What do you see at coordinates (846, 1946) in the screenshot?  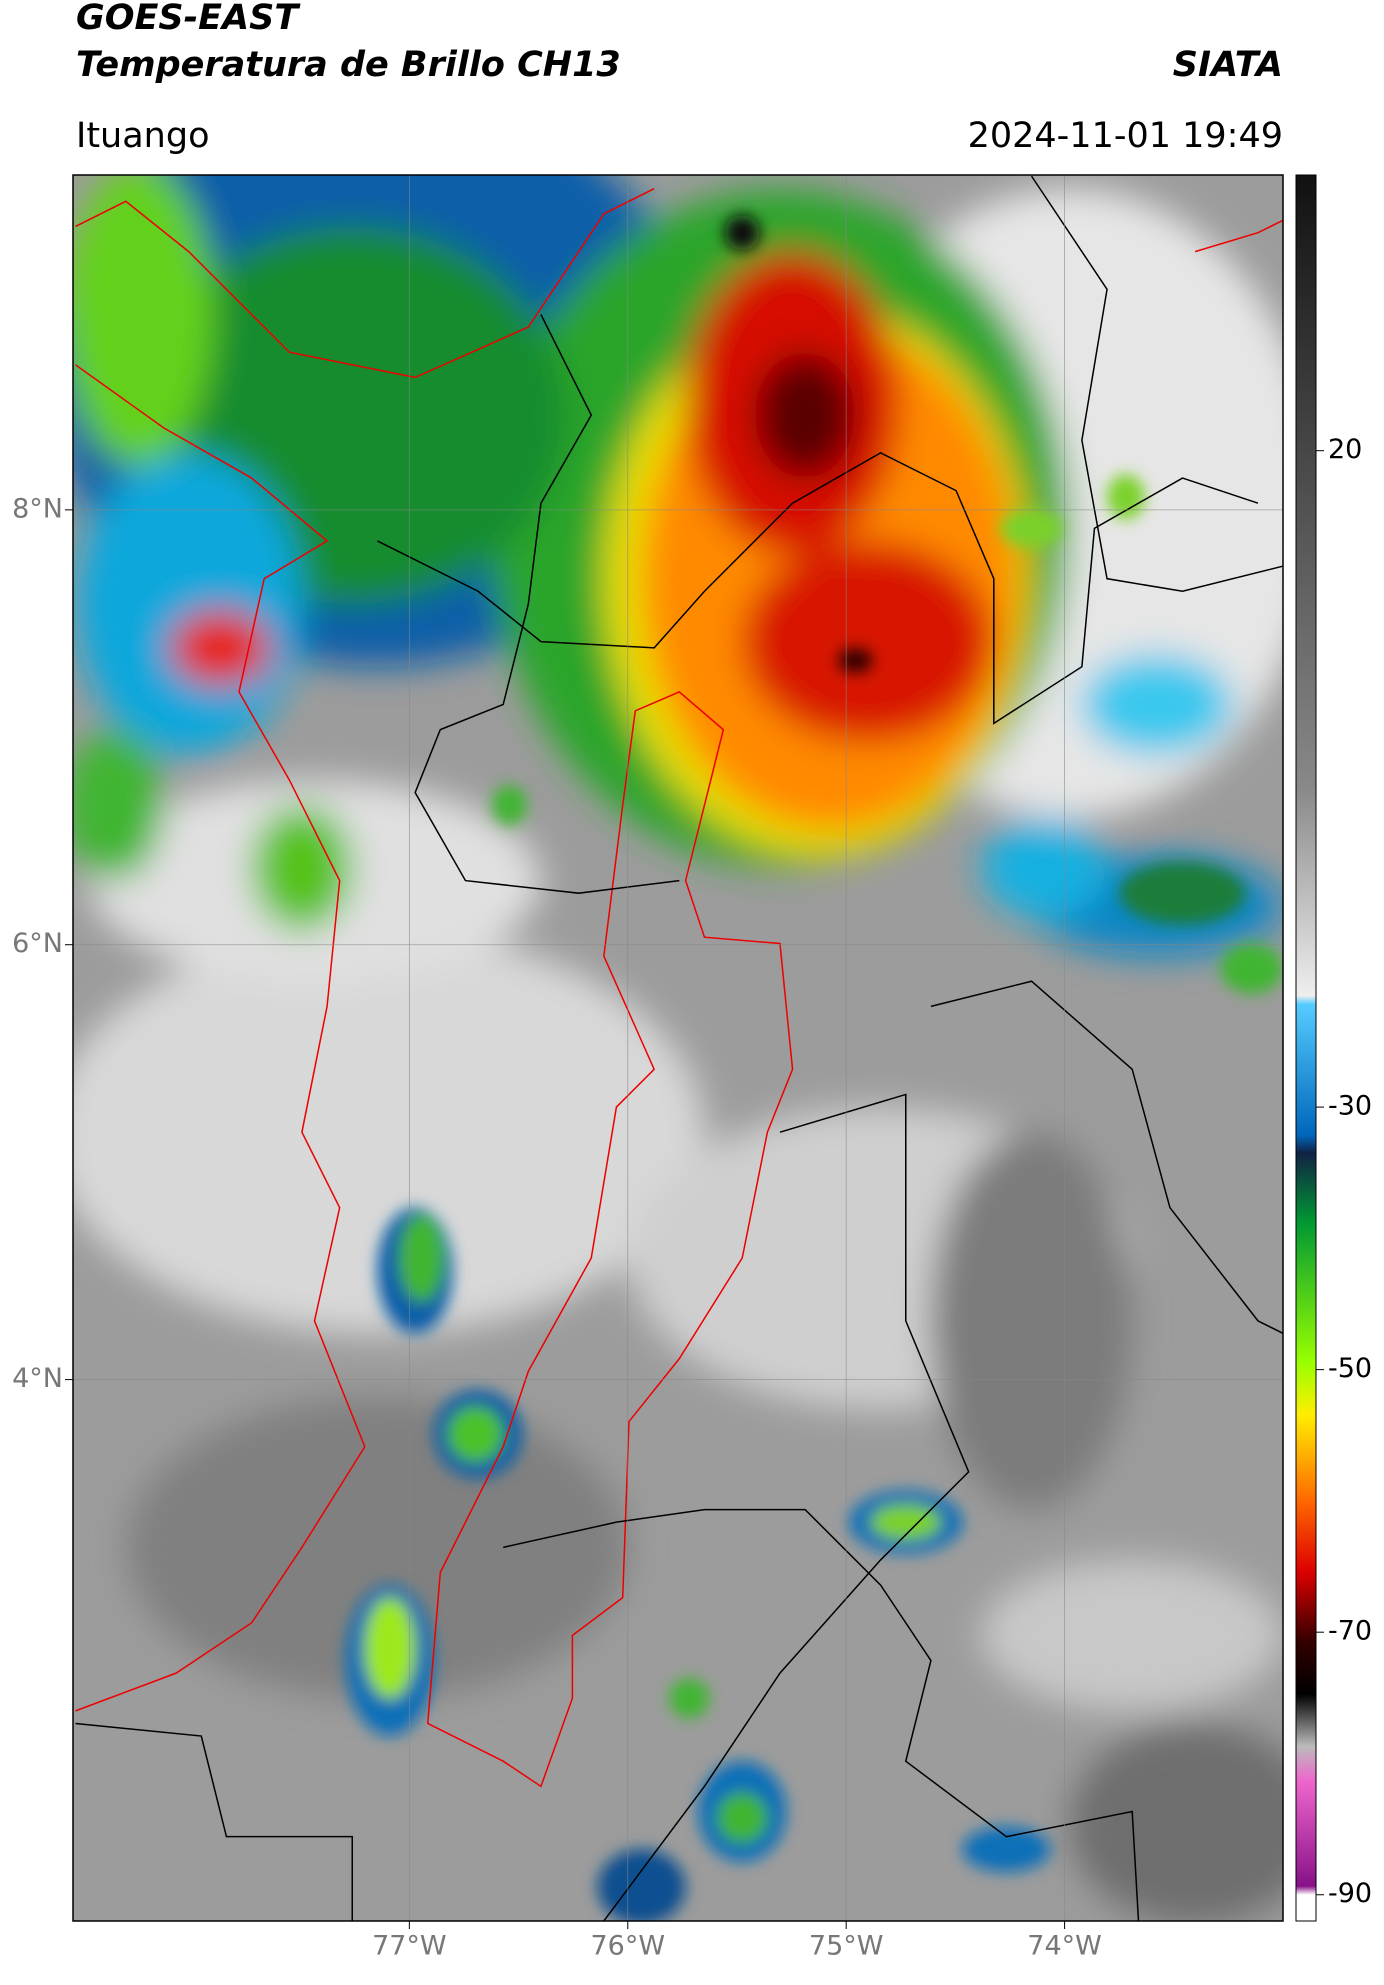 I see `x-tick-label: 75°W` at bounding box center [846, 1946].